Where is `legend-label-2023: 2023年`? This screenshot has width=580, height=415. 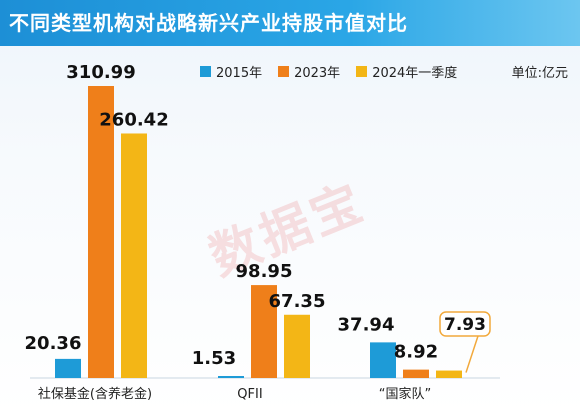 legend-label-2023: 2023年 is located at coordinates (317, 73).